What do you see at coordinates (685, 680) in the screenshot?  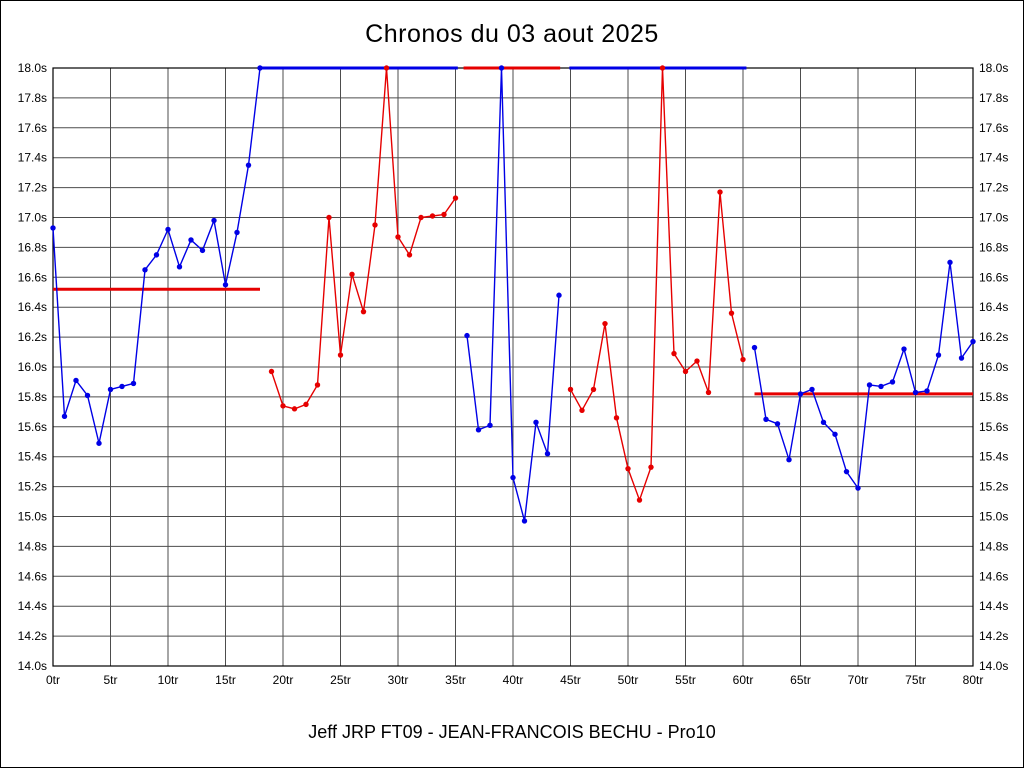 I see `x-axis-tick-label: 55tr` at bounding box center [685, 680].